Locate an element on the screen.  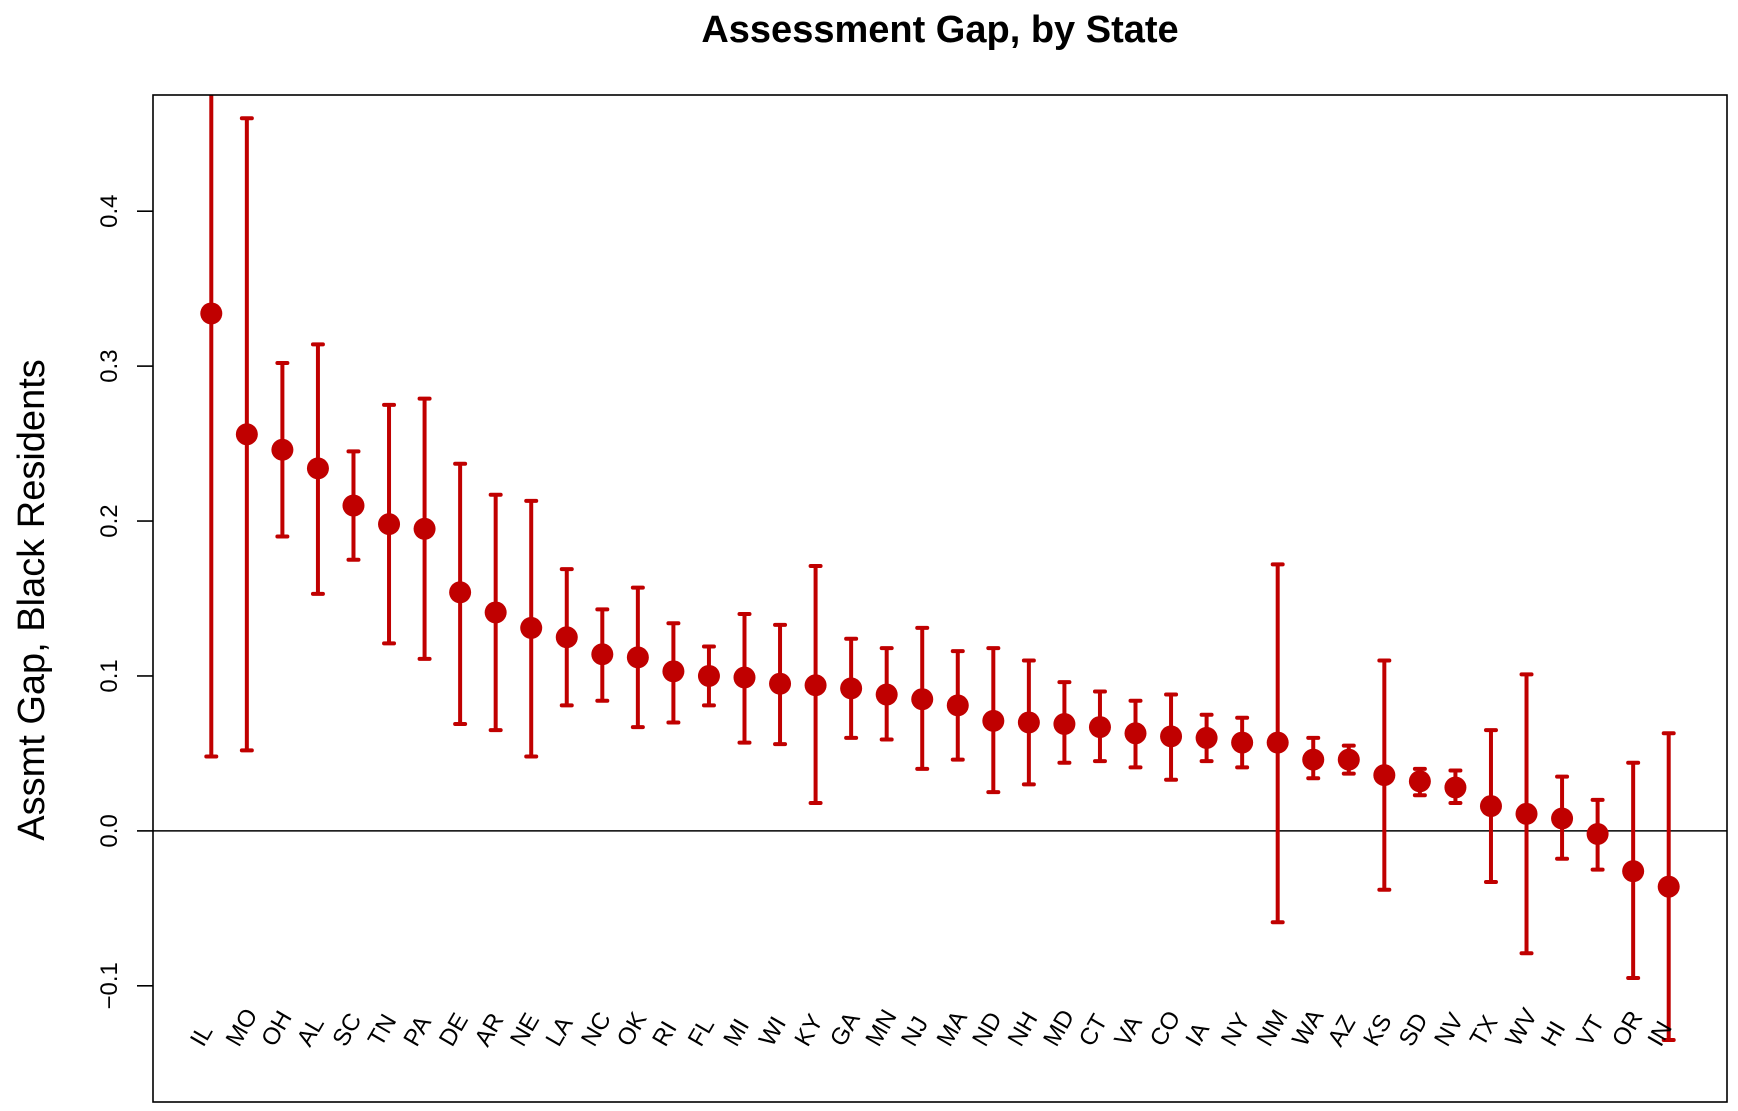
point-group-mi is located at coordinates (744, 678).